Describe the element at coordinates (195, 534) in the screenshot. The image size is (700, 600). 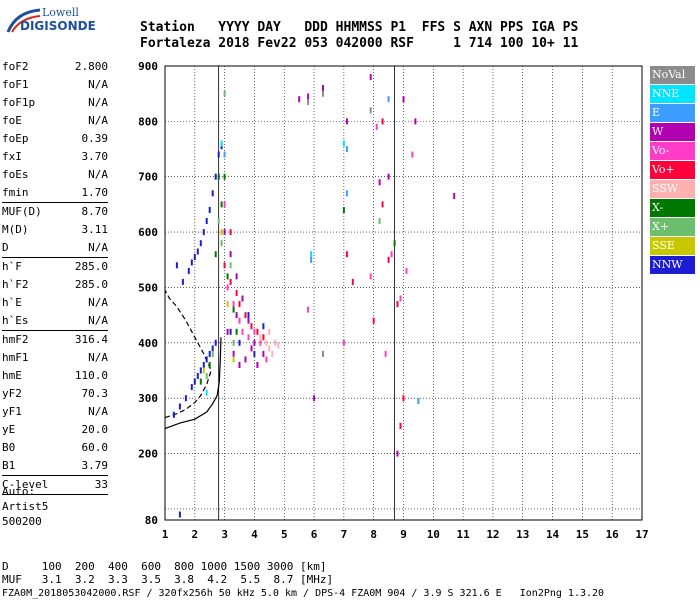
I see `x-tick-label: 2` at that location.